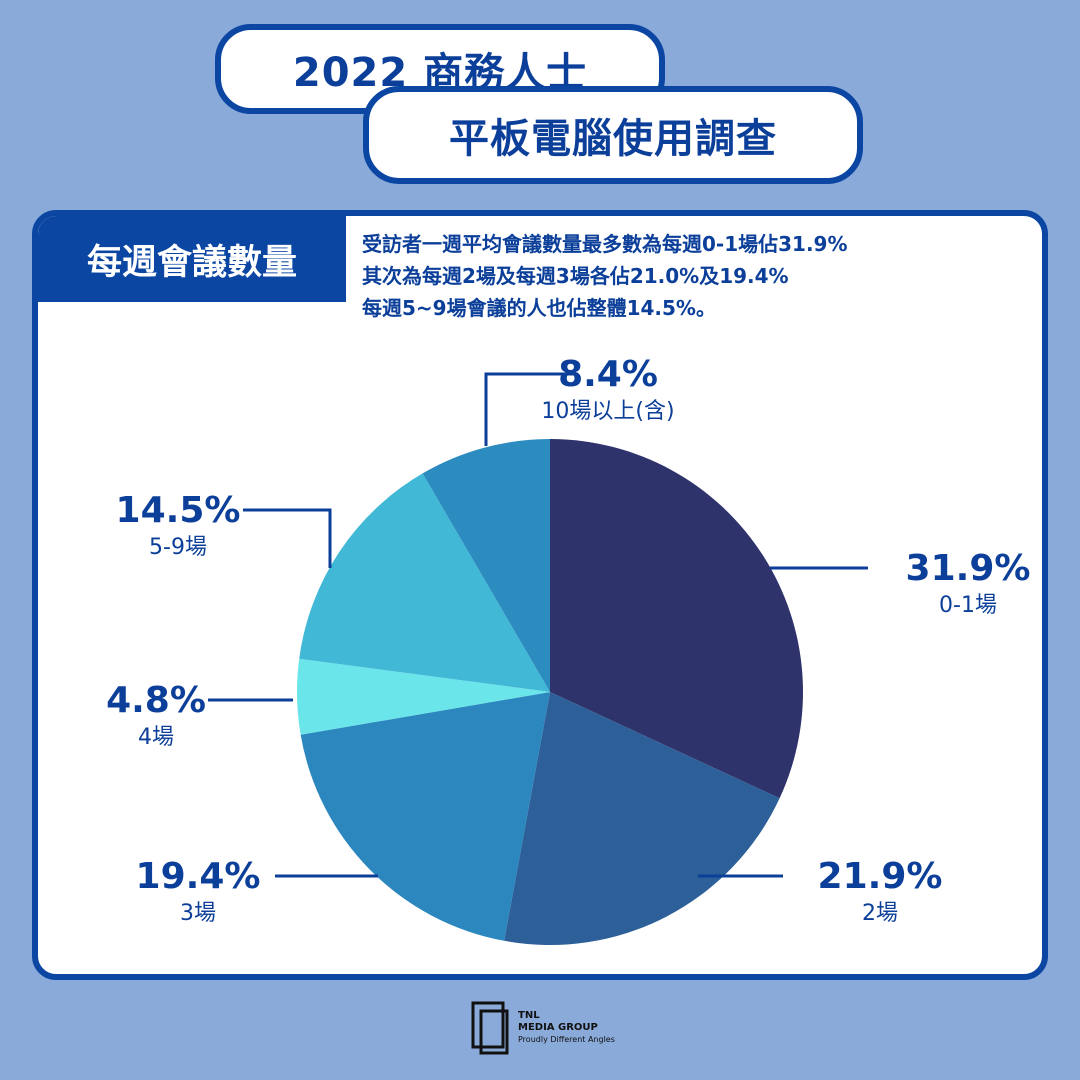 Image resolution: width=1080 pixels, height=1080 pixels. Describe the element at coordinates (613, 139) in the screenshot. I see `title-line-2-text: 平板電腦使用調查` at that location.